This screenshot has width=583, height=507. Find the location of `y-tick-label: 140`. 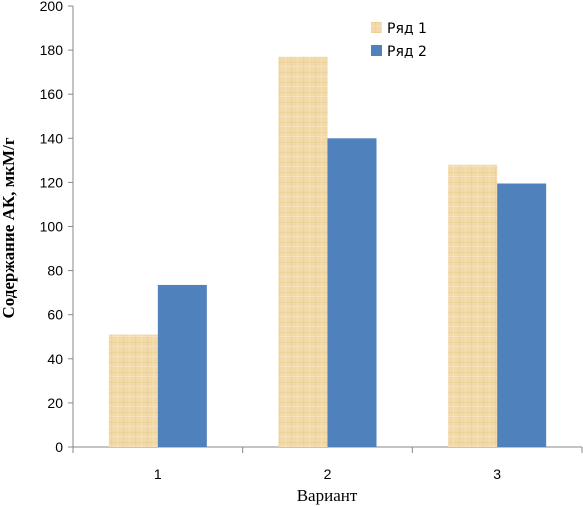

y-tick-label: 140 is located at coordinates (52, 138).